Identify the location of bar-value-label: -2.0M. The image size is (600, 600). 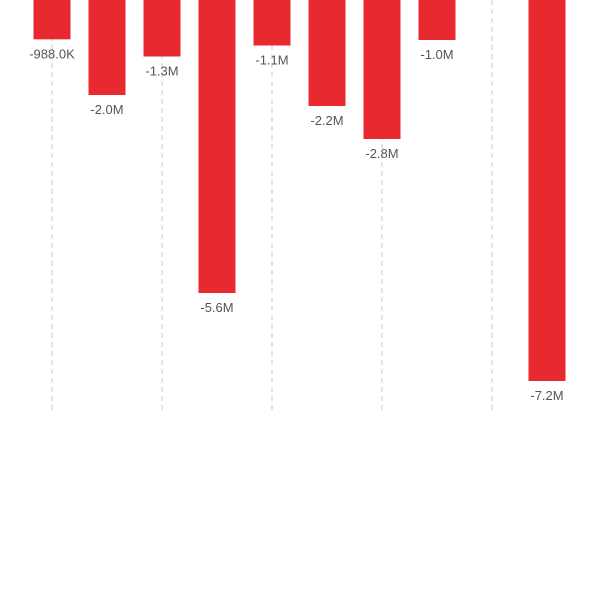
(106, 109).